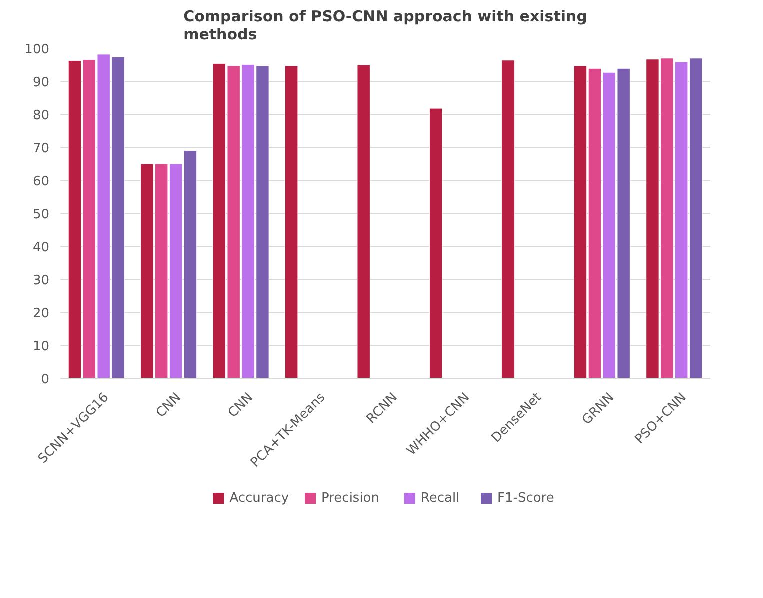 The height and width of the screenshot is (598, 763). I want to click on y-tick-label: 100, so click(37, 50).